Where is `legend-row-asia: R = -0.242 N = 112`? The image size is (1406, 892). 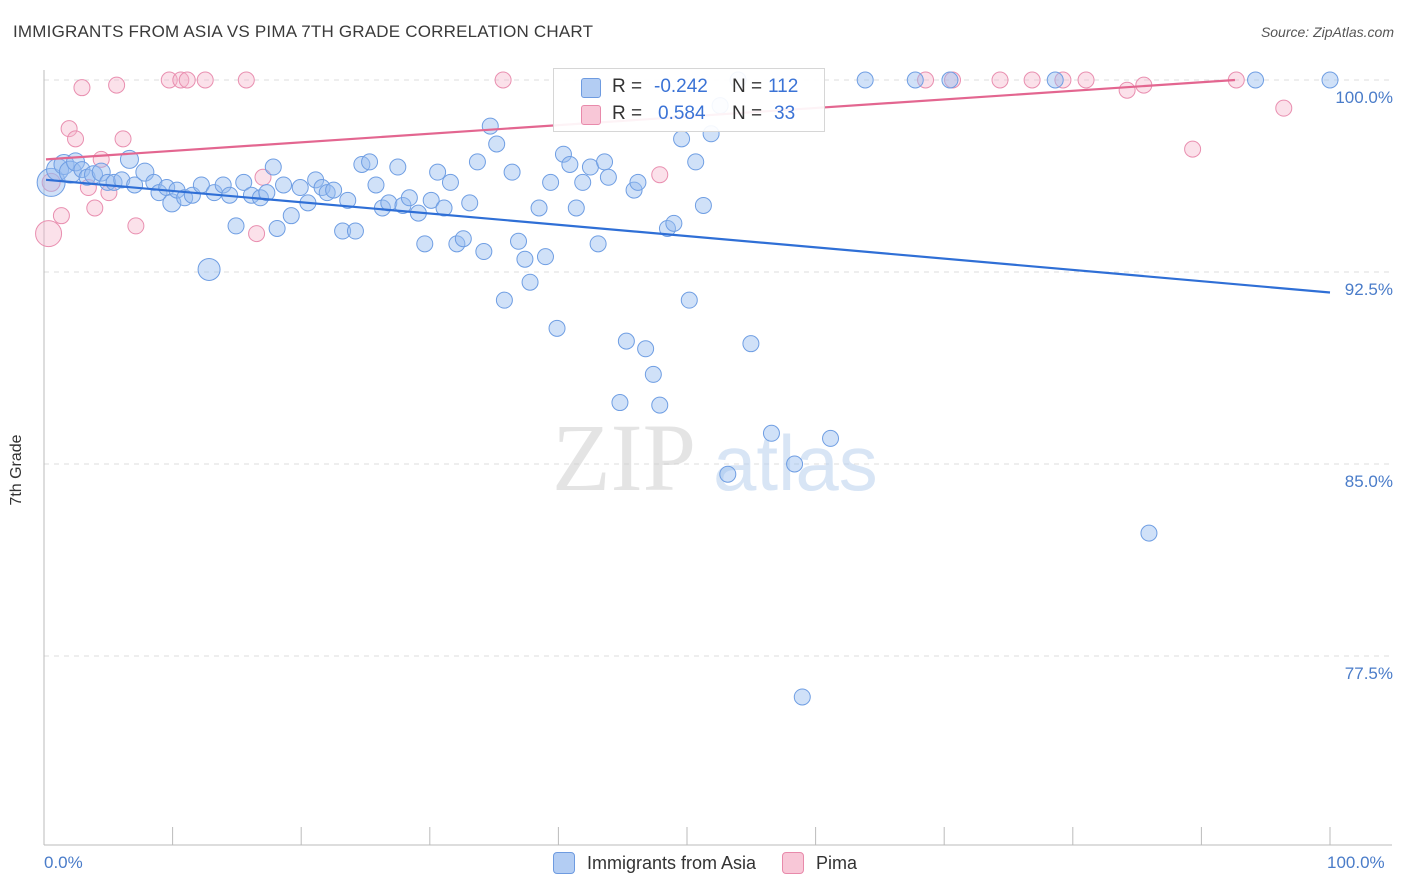 legend-row-asia: R = -0.242 N = 112 is located at coordinates (689, 88).